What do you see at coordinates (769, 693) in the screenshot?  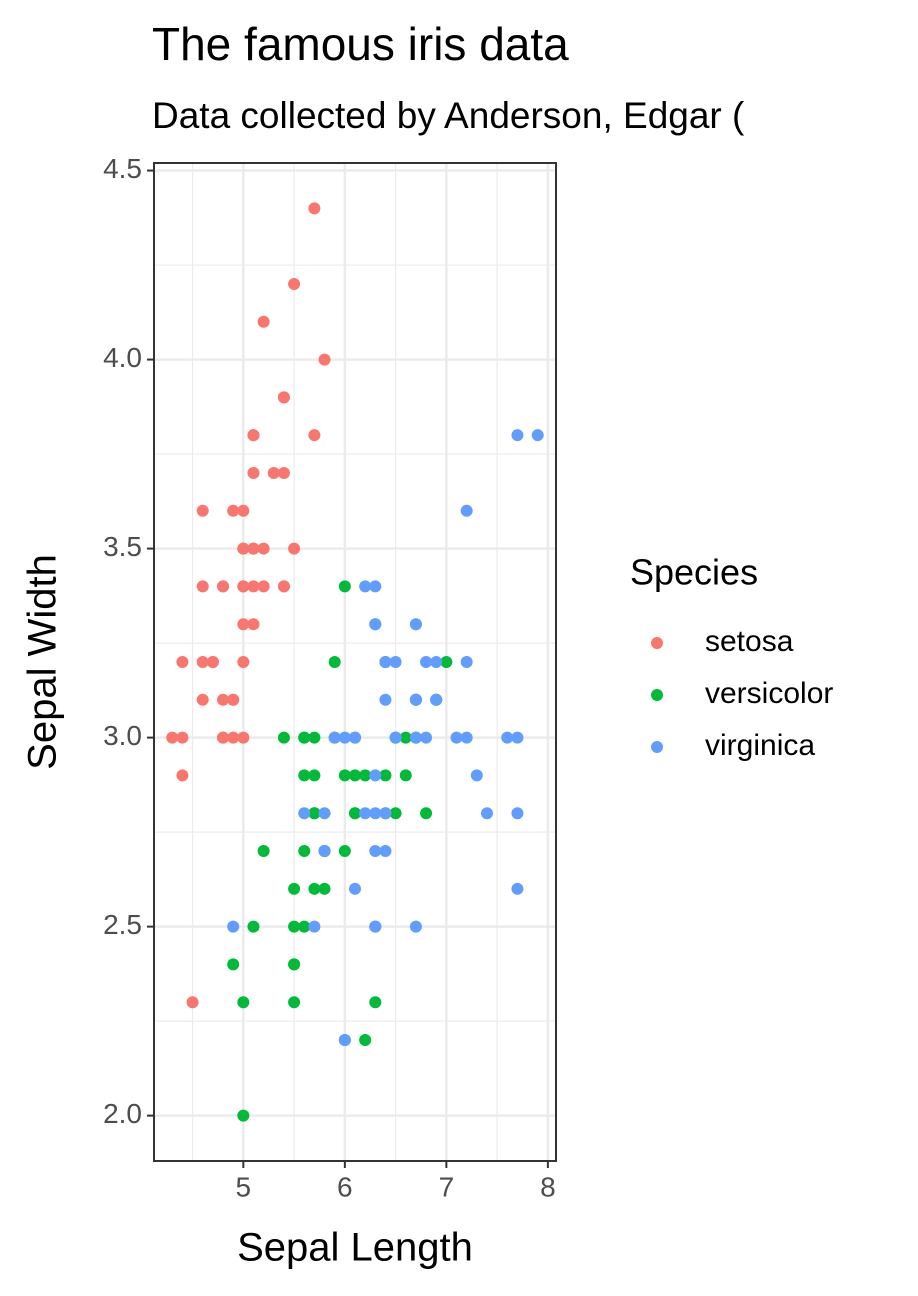 I see `legend-label: versicolor` at bounding box center [769, 693].